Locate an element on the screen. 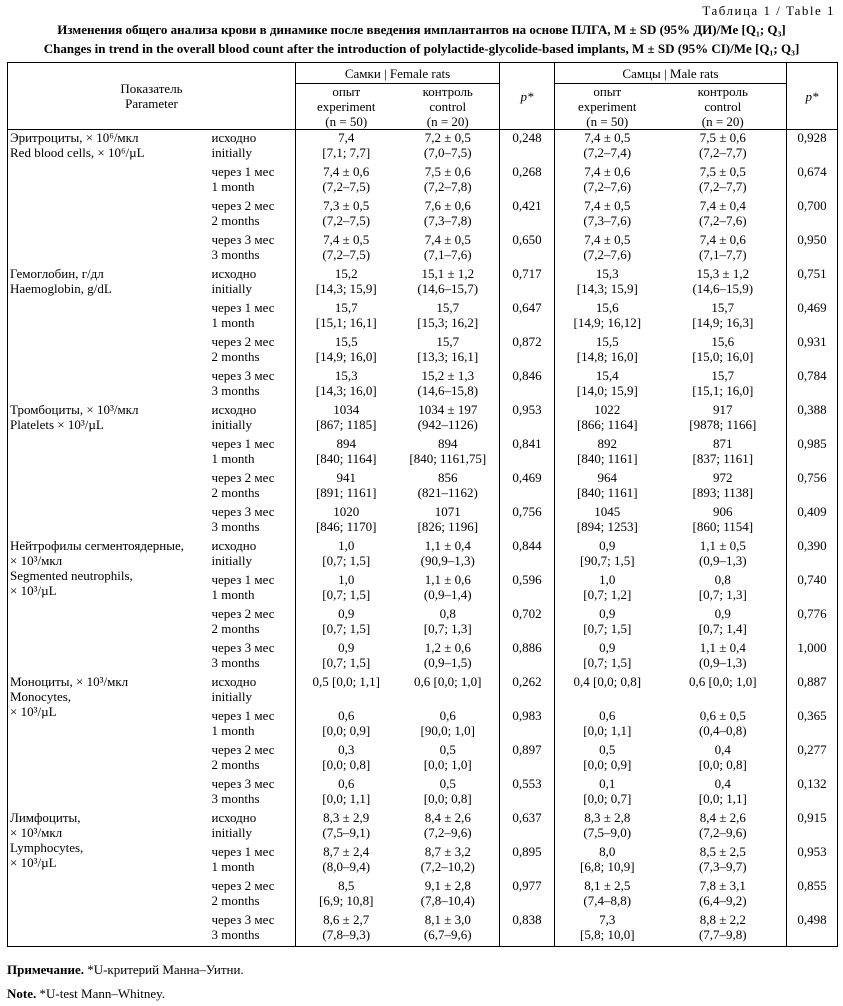 Image resolution: width=843 pixels, height=1006 pixels. value-line: (0,9–1,3) is located at coordinates (722, 560).